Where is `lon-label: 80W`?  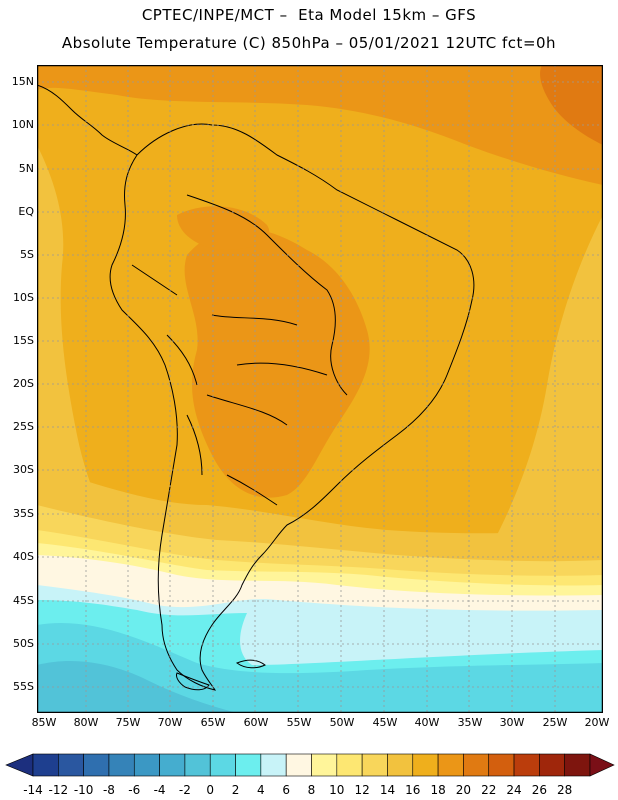
lon-label: 80W is located at coordinates (86, 722).